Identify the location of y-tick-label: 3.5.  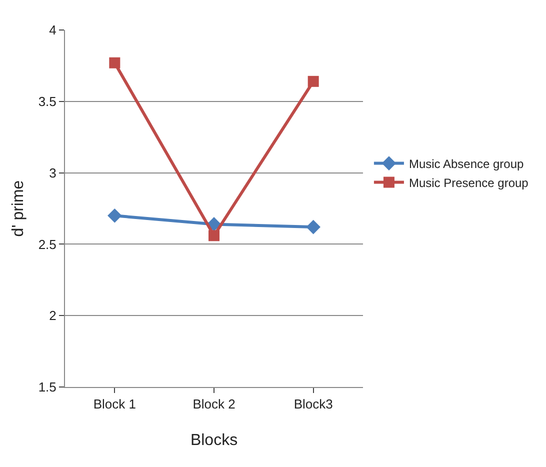
(47, 101).